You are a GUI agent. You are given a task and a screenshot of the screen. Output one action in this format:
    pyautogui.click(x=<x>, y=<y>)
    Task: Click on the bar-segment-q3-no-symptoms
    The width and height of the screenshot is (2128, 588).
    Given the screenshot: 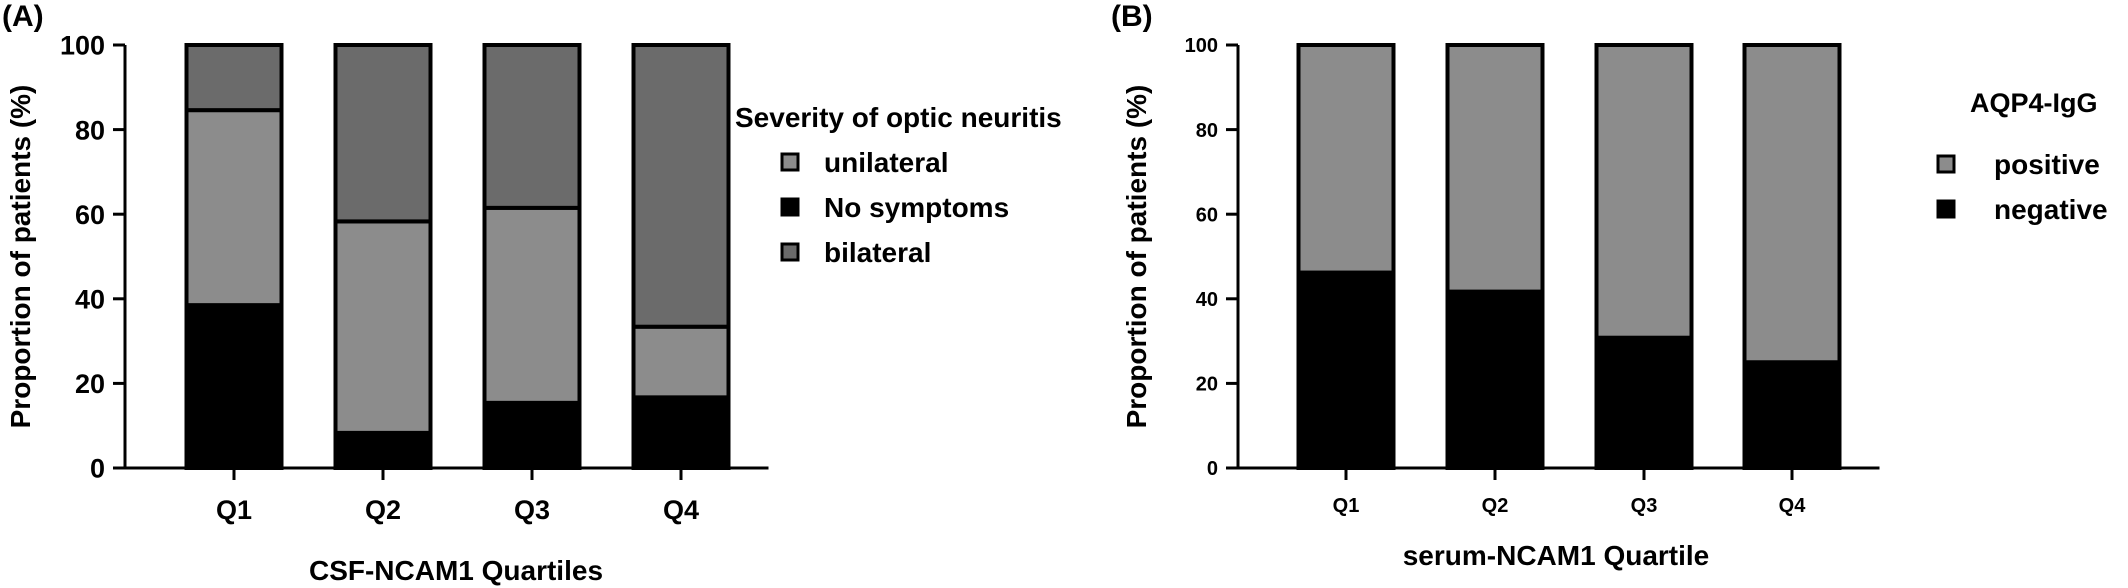 What is the action you would take?
    pyautogui.click(x=532, y=435)
    